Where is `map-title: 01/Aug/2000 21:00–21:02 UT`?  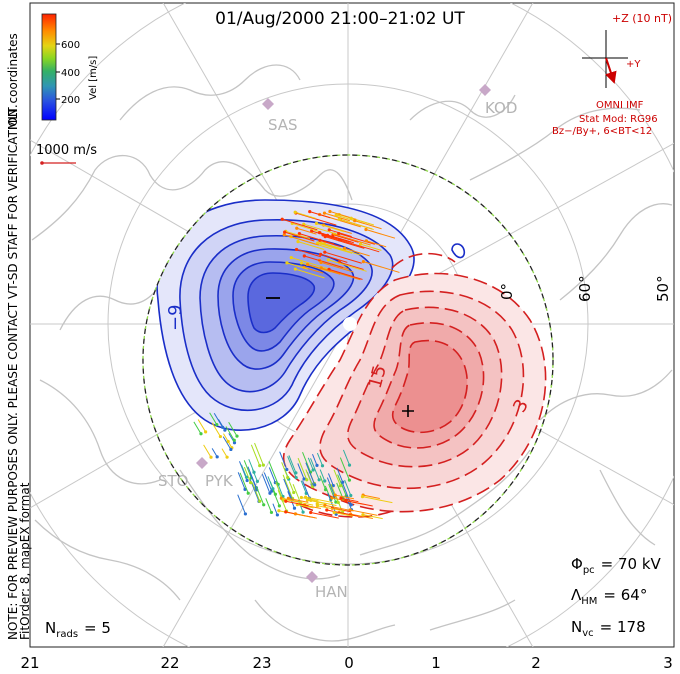 map-title: 01/Aug/2000 21:00–21:02 UT is located at coordinates (340, 19).